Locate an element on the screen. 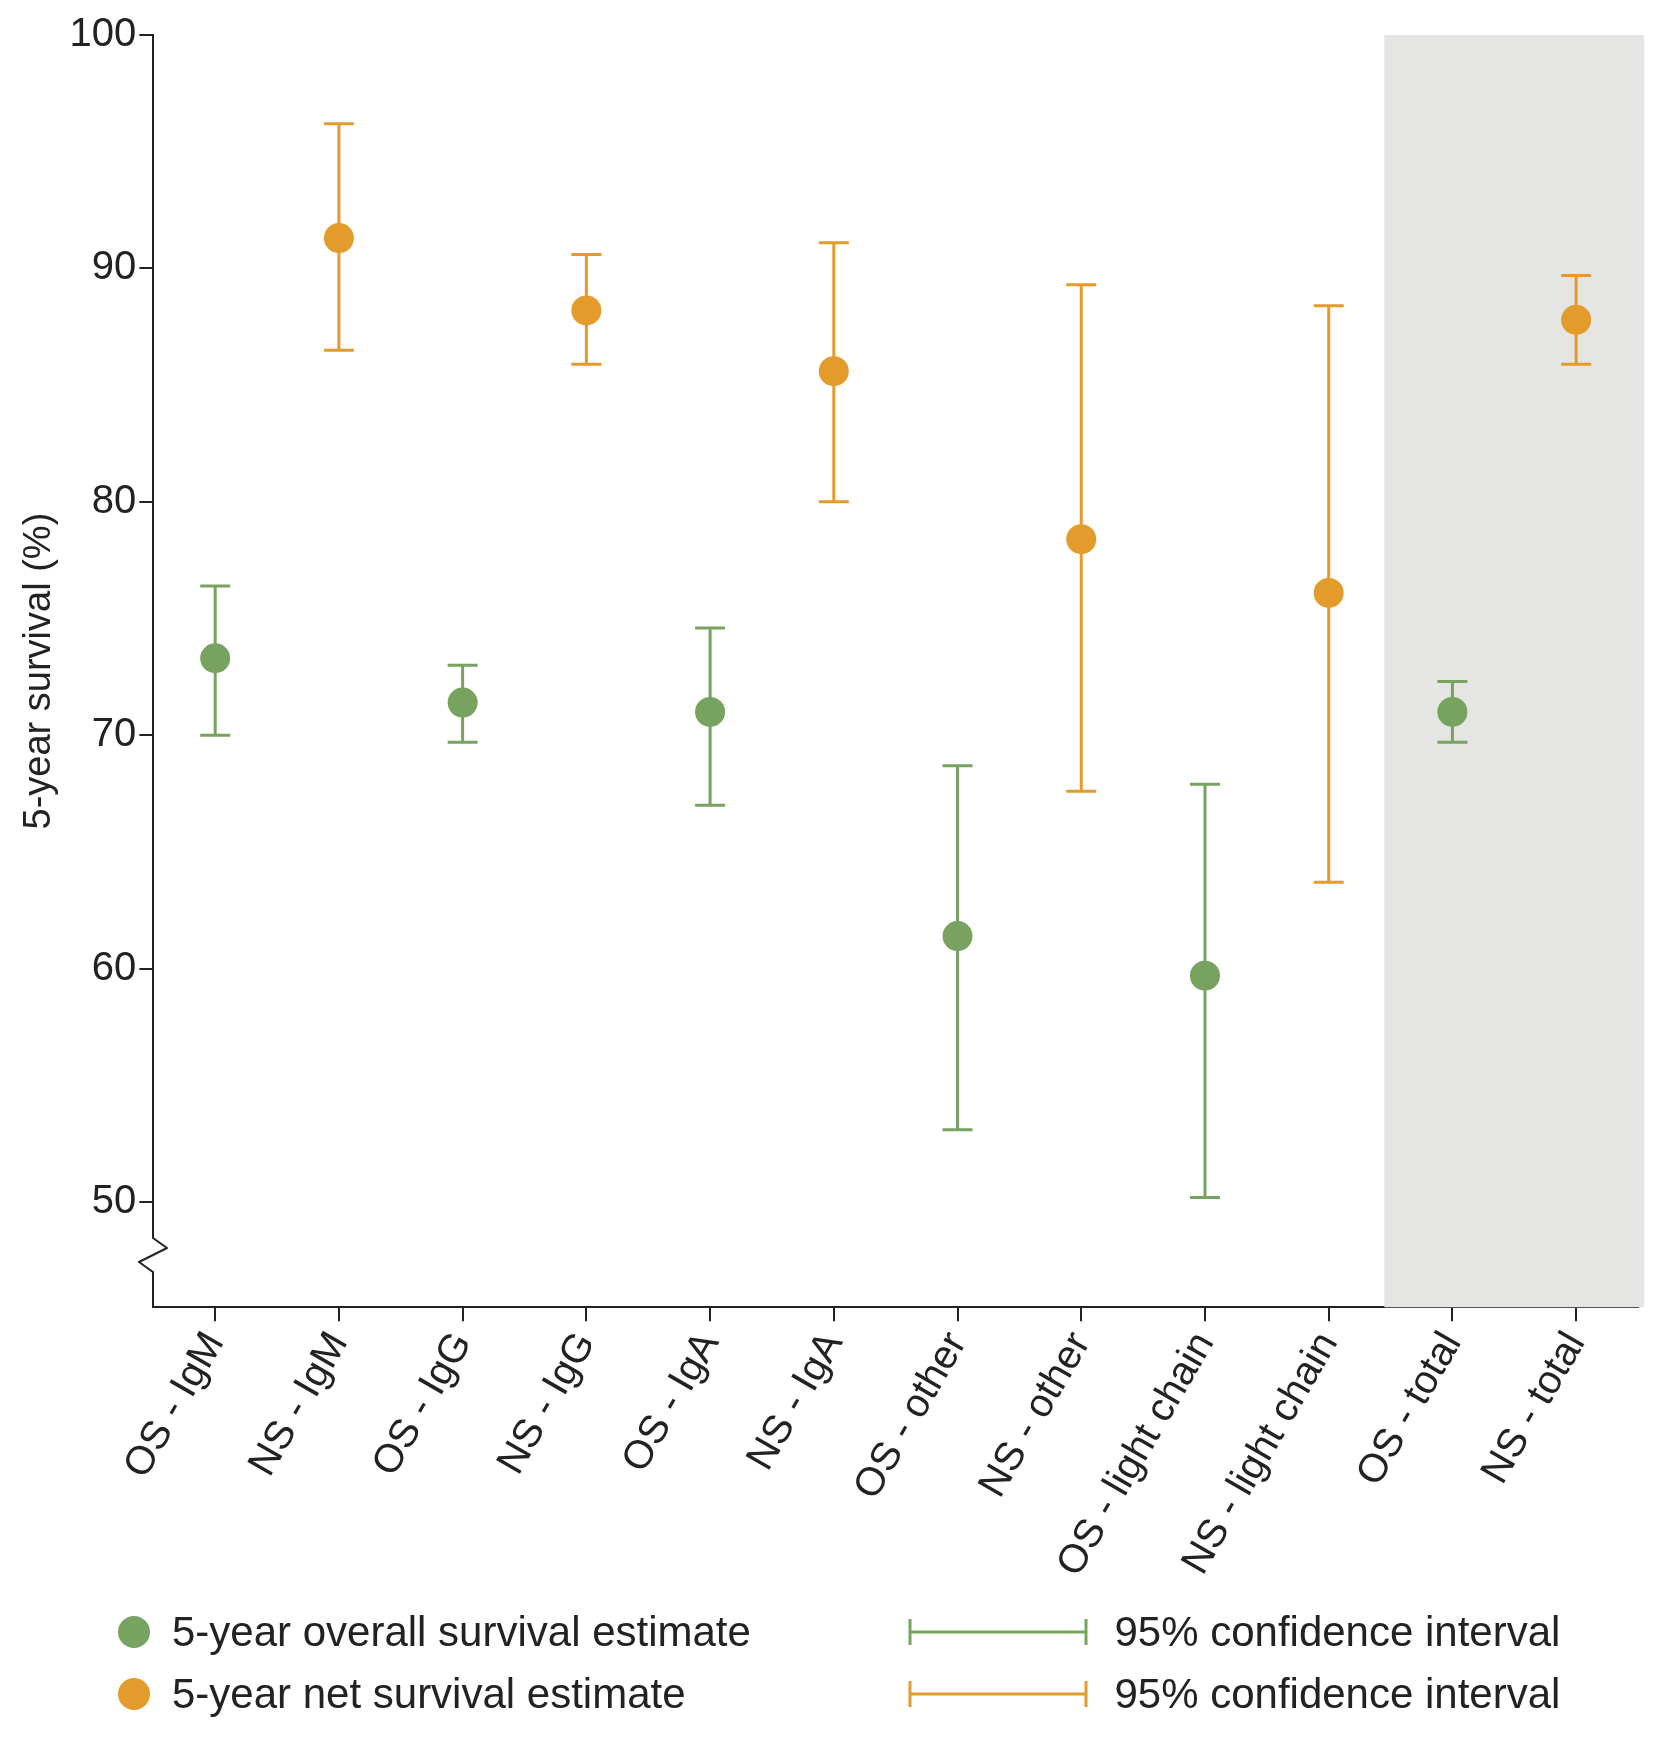 The height and width of the screenshot is (1759, 1671). legend-label: 5-year net survival estimate is located at coordinates (429, 1694).